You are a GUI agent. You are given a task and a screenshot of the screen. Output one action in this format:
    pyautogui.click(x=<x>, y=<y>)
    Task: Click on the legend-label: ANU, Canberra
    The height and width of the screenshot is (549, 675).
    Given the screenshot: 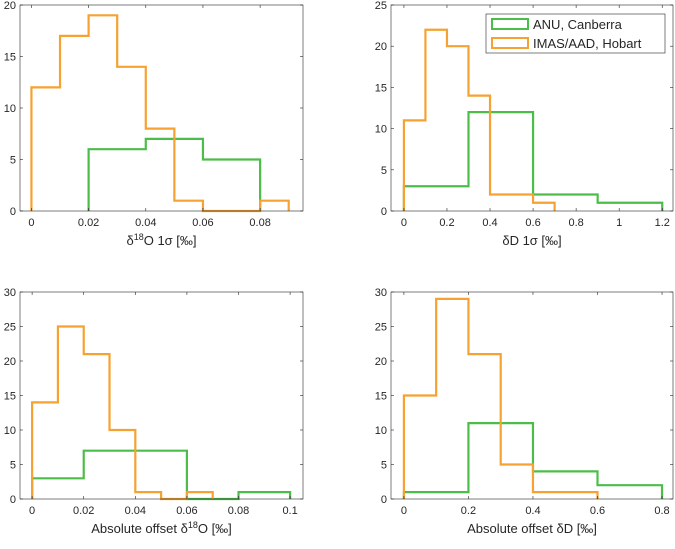 What is the action you would take?
    pyautogui.click(x=578, y=24)
    